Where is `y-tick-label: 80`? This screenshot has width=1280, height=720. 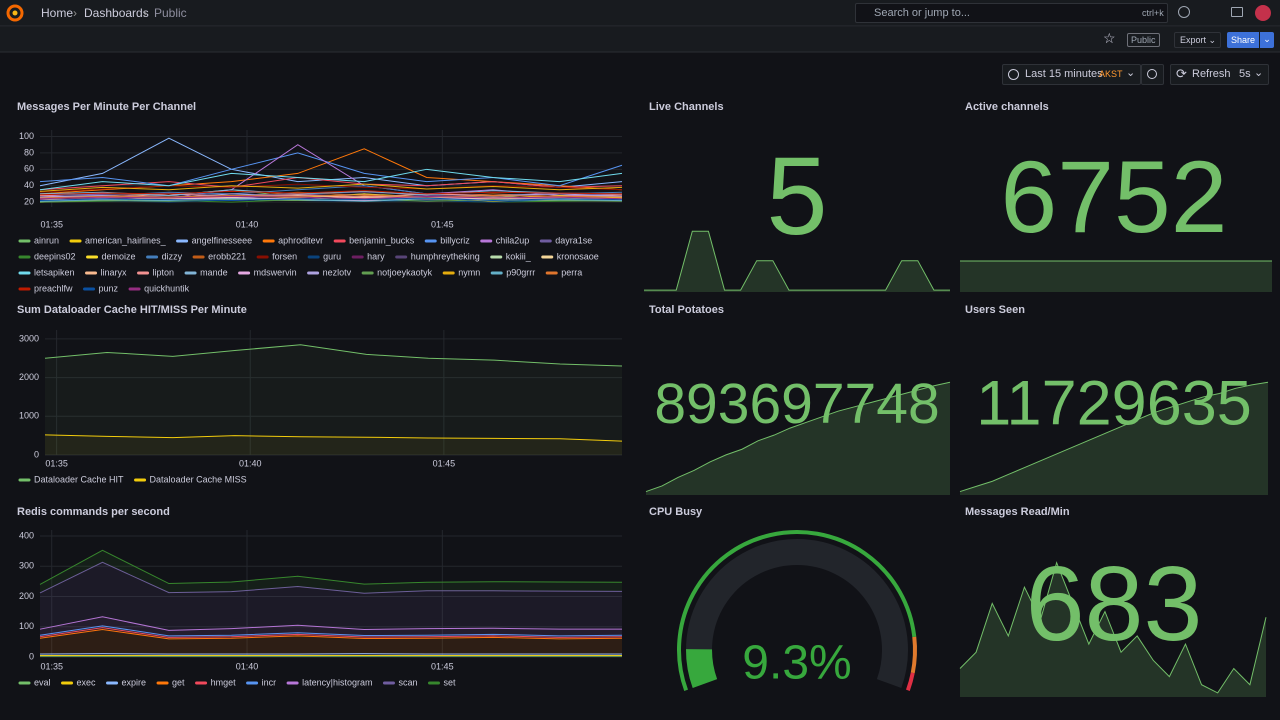 y-tick-label: 80 is located at coordinates (29, 152).